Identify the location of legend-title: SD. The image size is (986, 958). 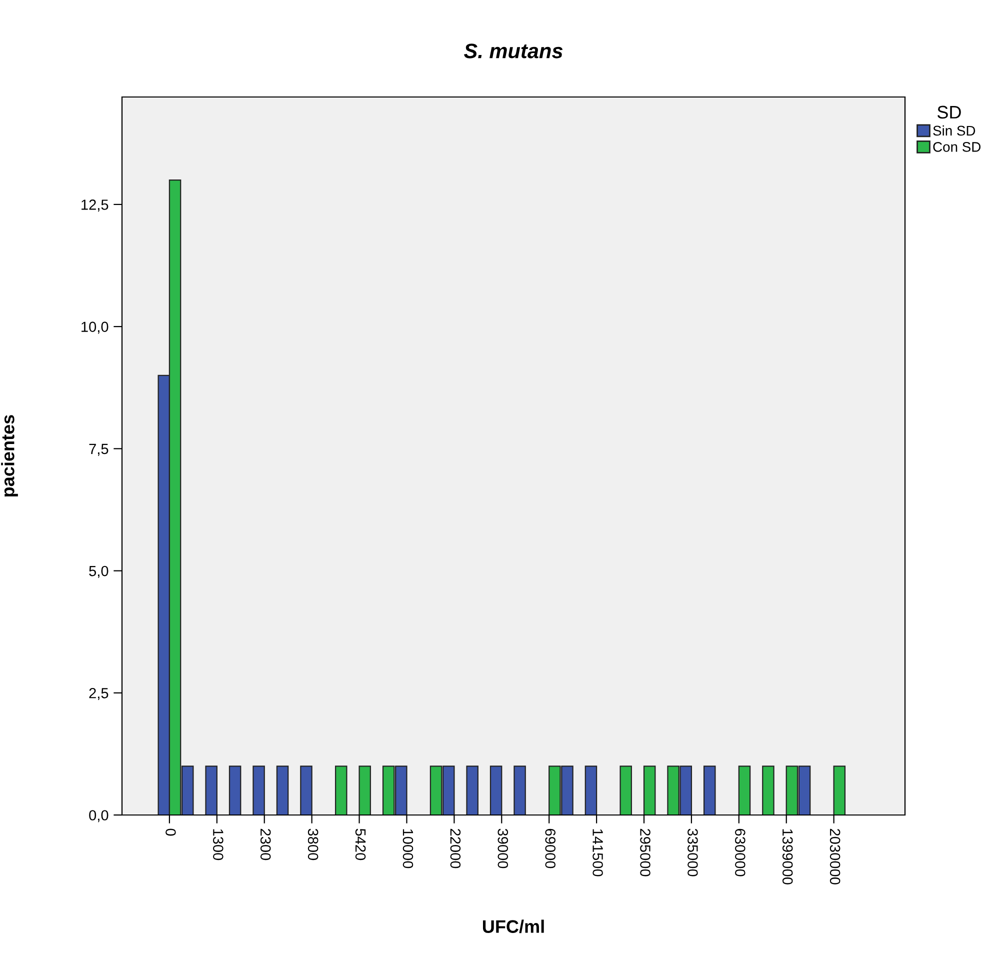
(949, 112).